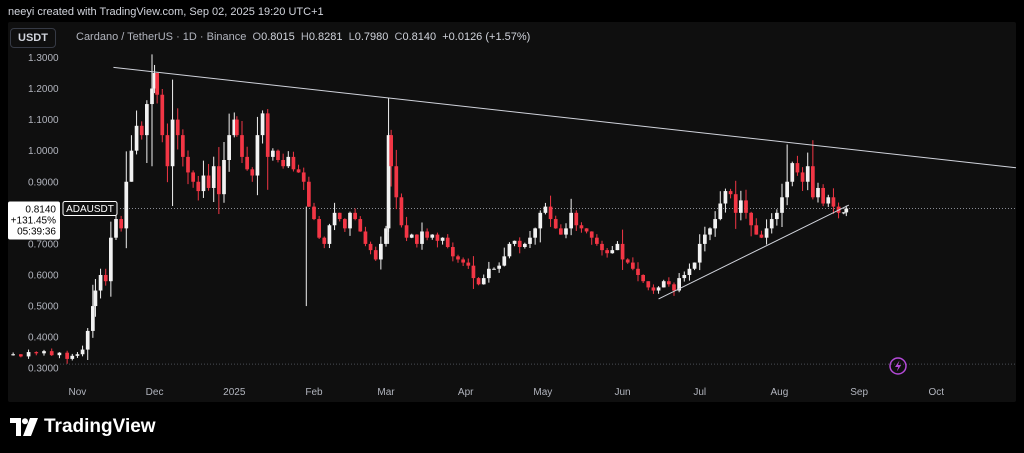 This screenshot has width=1024, height=453. Describe the element at coordinates (623, 392) in the screenshot. I see `x-tick-label: Jun` at that location.